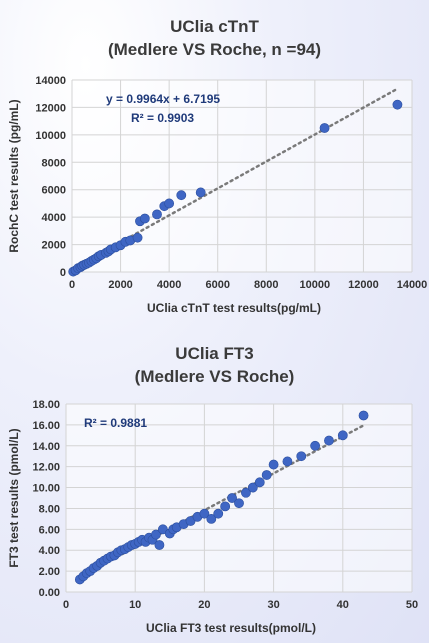  What do you see at coordinates (54, 246) in the screenshot?
I see `y-tick-label: 2000` at bounding box center [54, 246].